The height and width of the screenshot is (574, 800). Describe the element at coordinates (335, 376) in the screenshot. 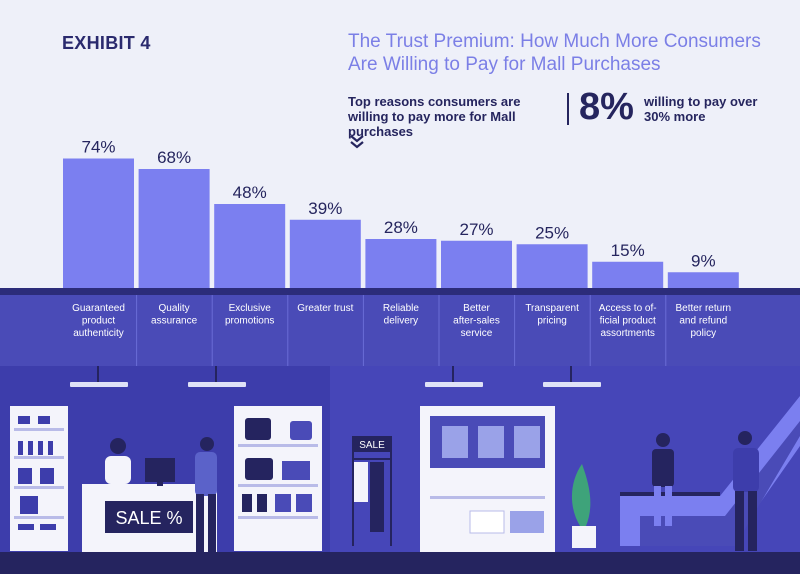

I see `ceiling-lights` at that location.